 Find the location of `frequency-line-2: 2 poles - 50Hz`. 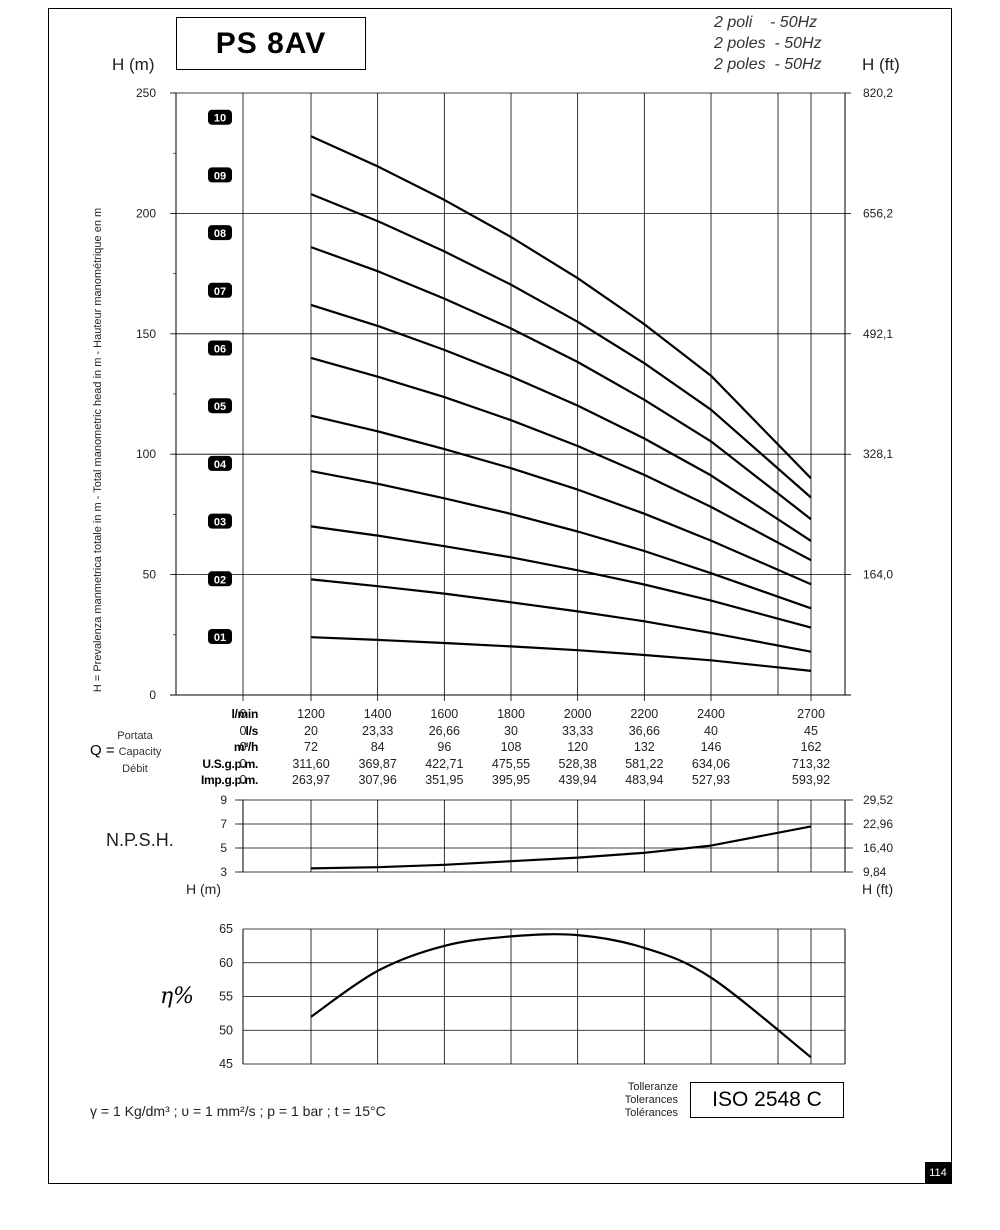

frequency-line-2: 2 poles - 50Hz is located at coordinates (768, 43).